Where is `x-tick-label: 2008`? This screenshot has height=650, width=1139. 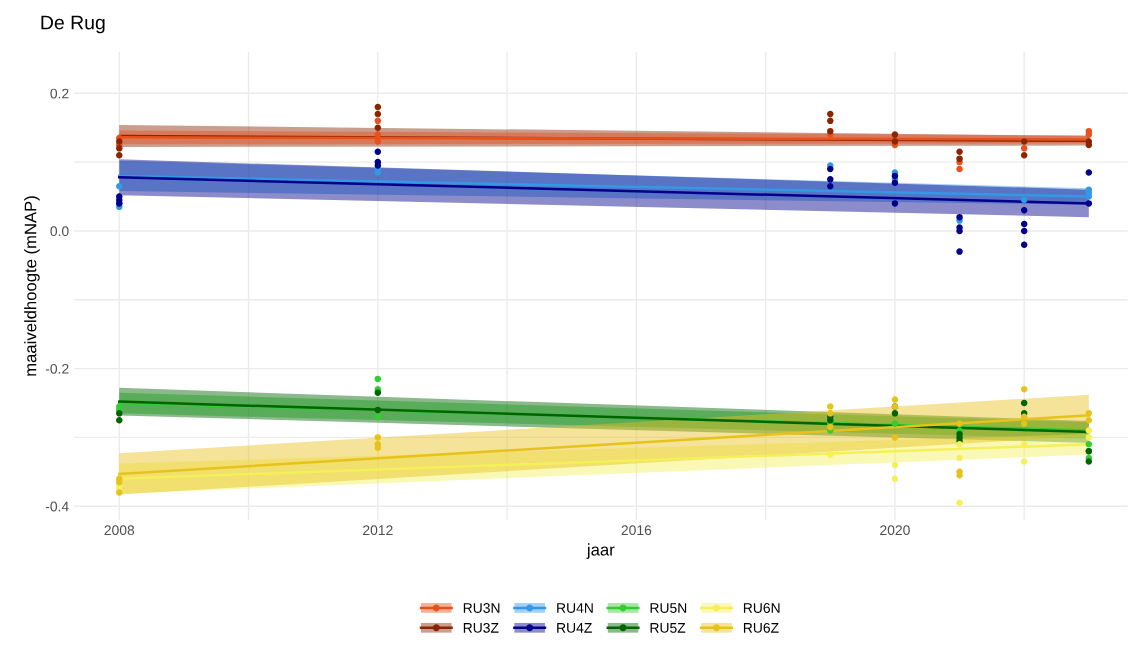 x-tick-label: 2008 is located at coordinates (119, 530).